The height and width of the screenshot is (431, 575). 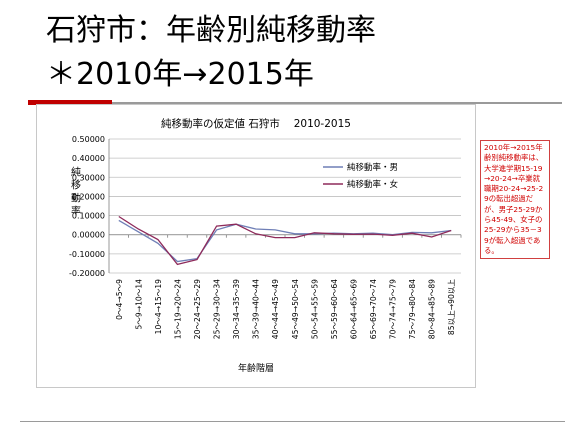 I want to click on x-tick-label: 20～24→25～29, so click(x=197, y=309).